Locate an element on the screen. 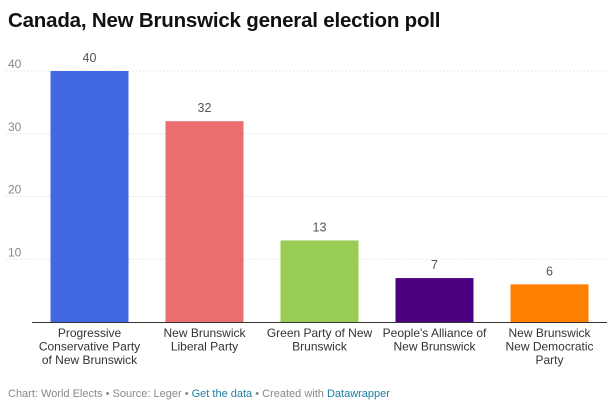 The height and width of the screenshot is (416, 614). x-tick-label: Green Party of New Brunswick is located at coordinates (320, 340).